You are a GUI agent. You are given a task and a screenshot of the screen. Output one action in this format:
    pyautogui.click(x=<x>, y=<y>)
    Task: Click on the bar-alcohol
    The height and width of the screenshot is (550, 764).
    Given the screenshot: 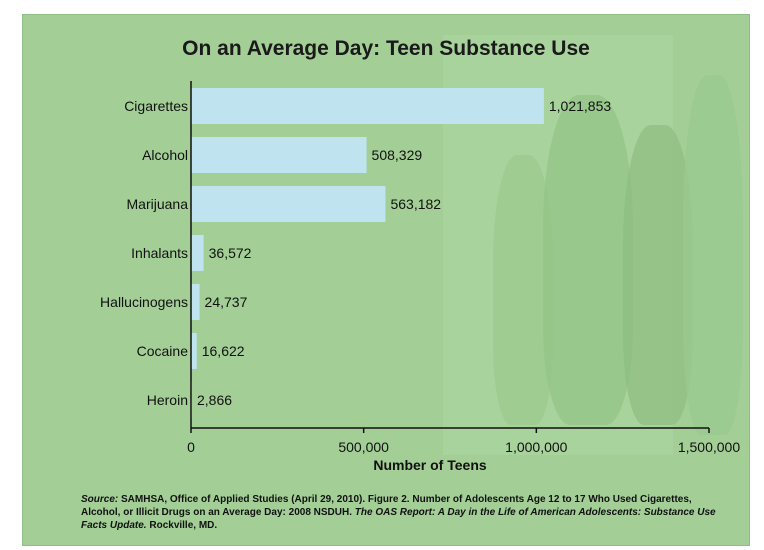 What is the action you would take?
    pyautogui.click(x=279, y=155)
    